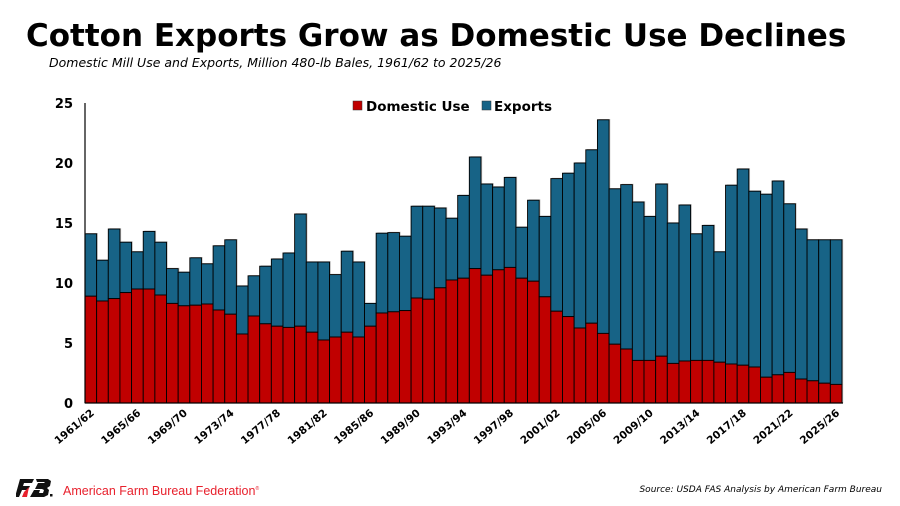 The image size is (900, 506). What do you see at coordinates (452, 107) in the screenshot?
I see `legend: Domestic Use Exports` at bounding box center [452, 107].